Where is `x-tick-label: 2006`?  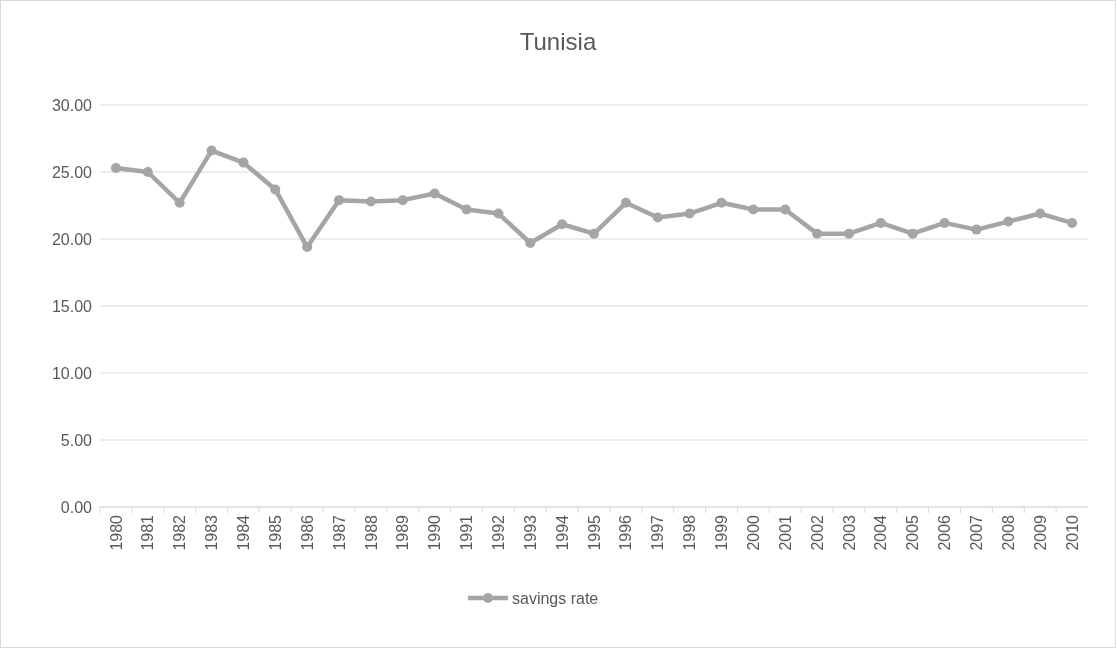 x-tick-label: 2006 is located at coordinates (945, 532).